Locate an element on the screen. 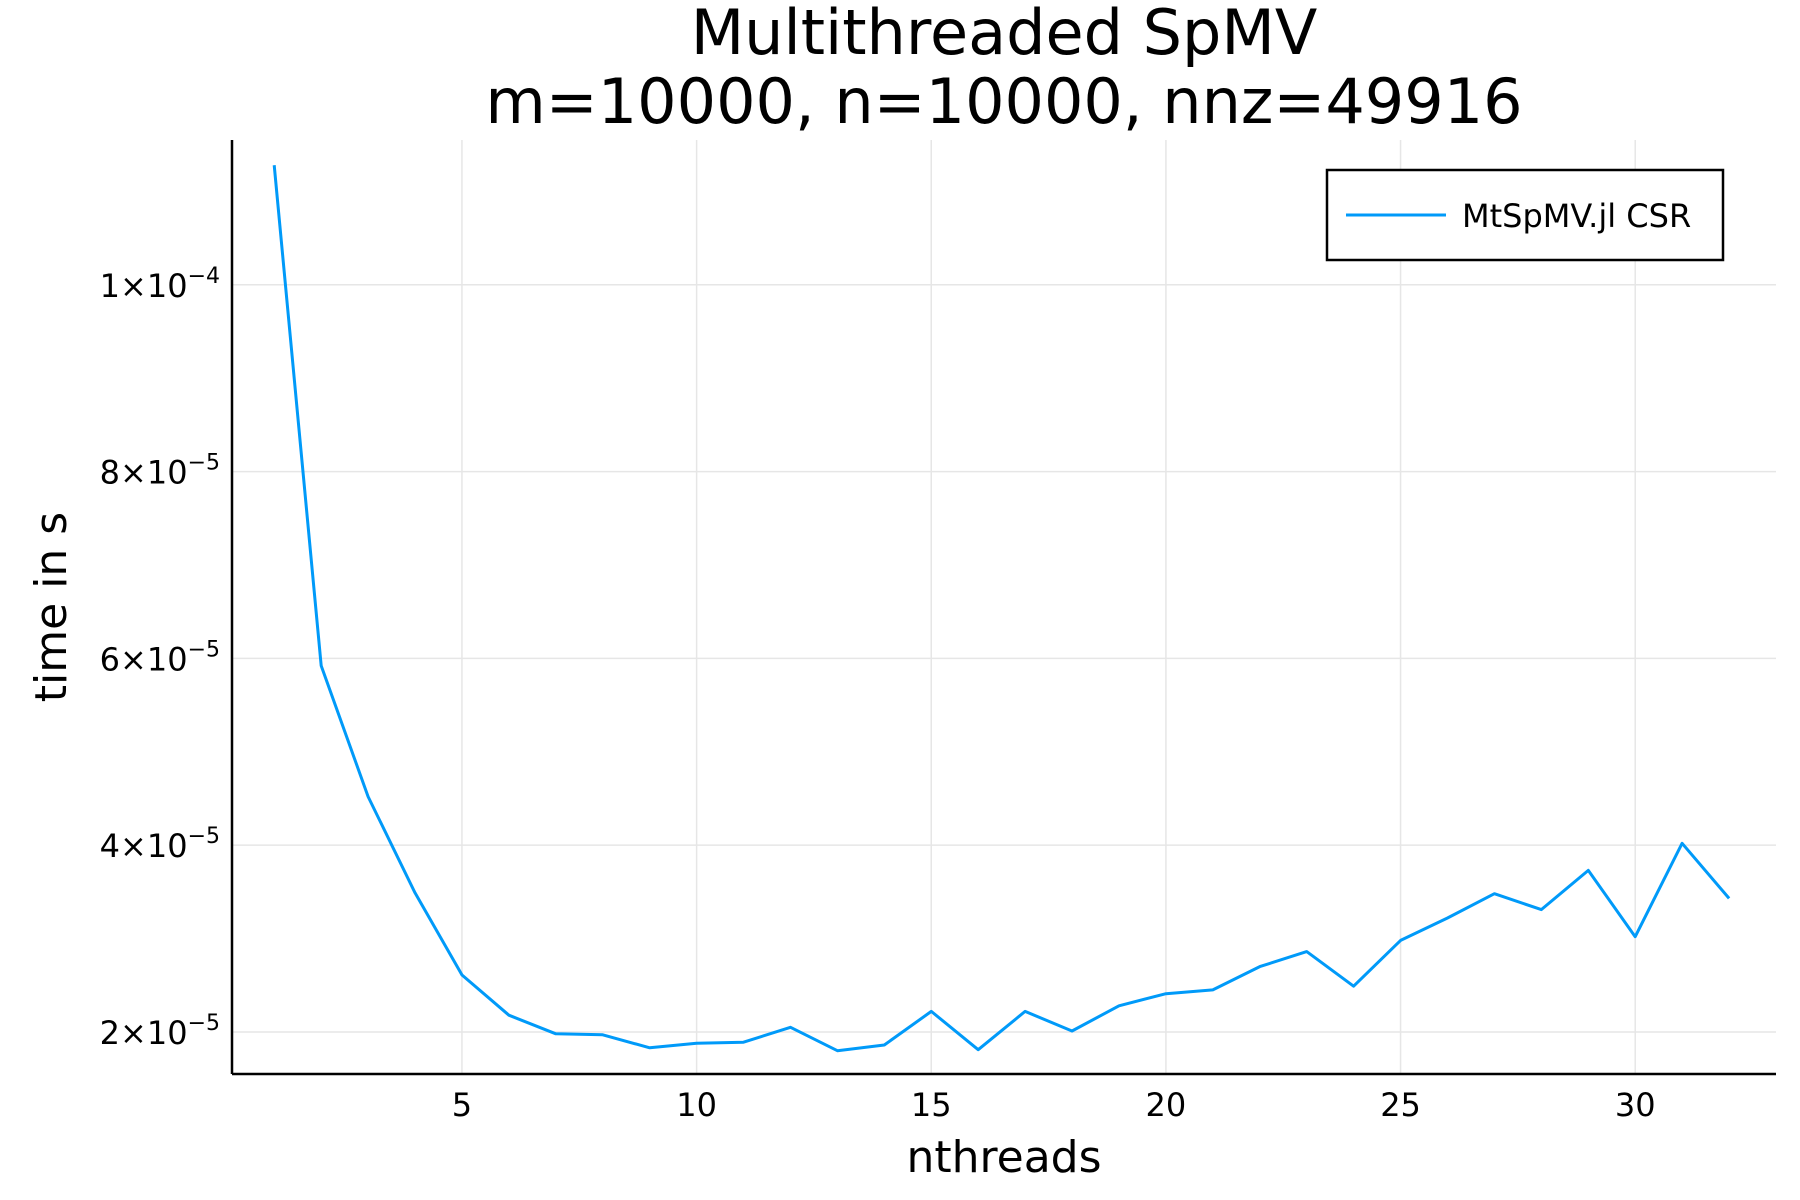 The height and width of the screenshot is (1200, 1800). x-tick-label: 15 is located at coordinates (931, 1105).